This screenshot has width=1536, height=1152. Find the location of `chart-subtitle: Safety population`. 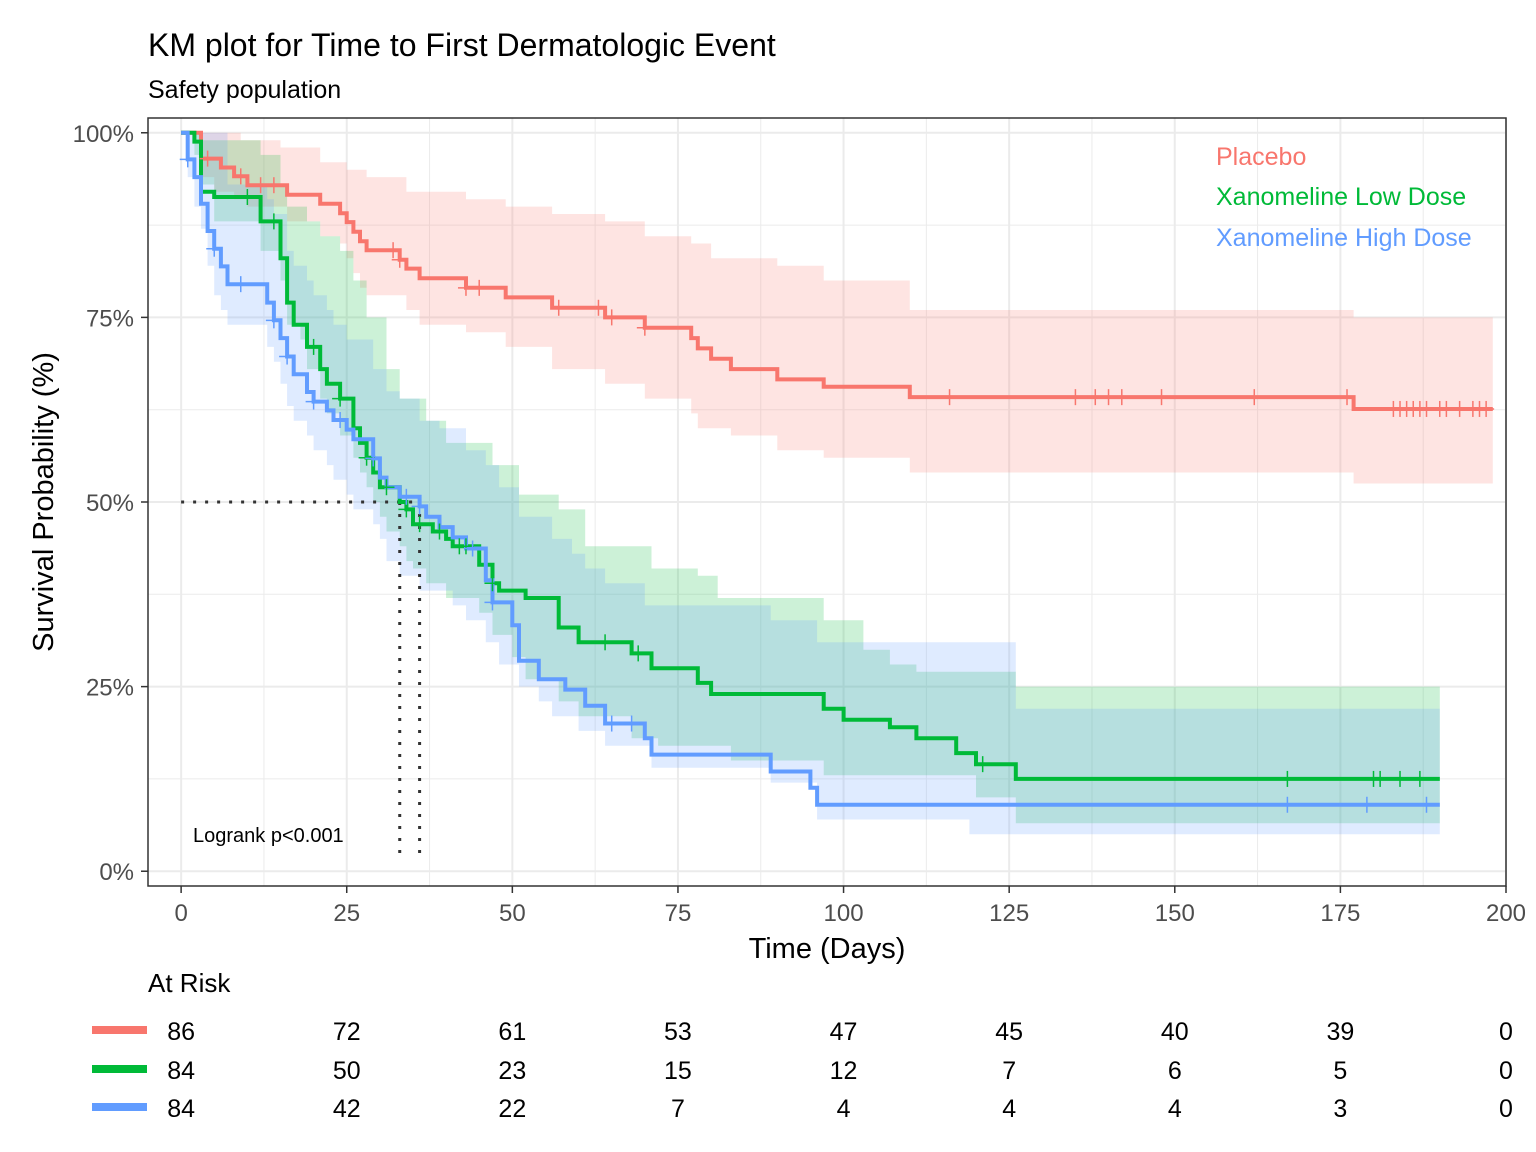

chart-subtitle: Safety population is located at coordinates (244, 90).